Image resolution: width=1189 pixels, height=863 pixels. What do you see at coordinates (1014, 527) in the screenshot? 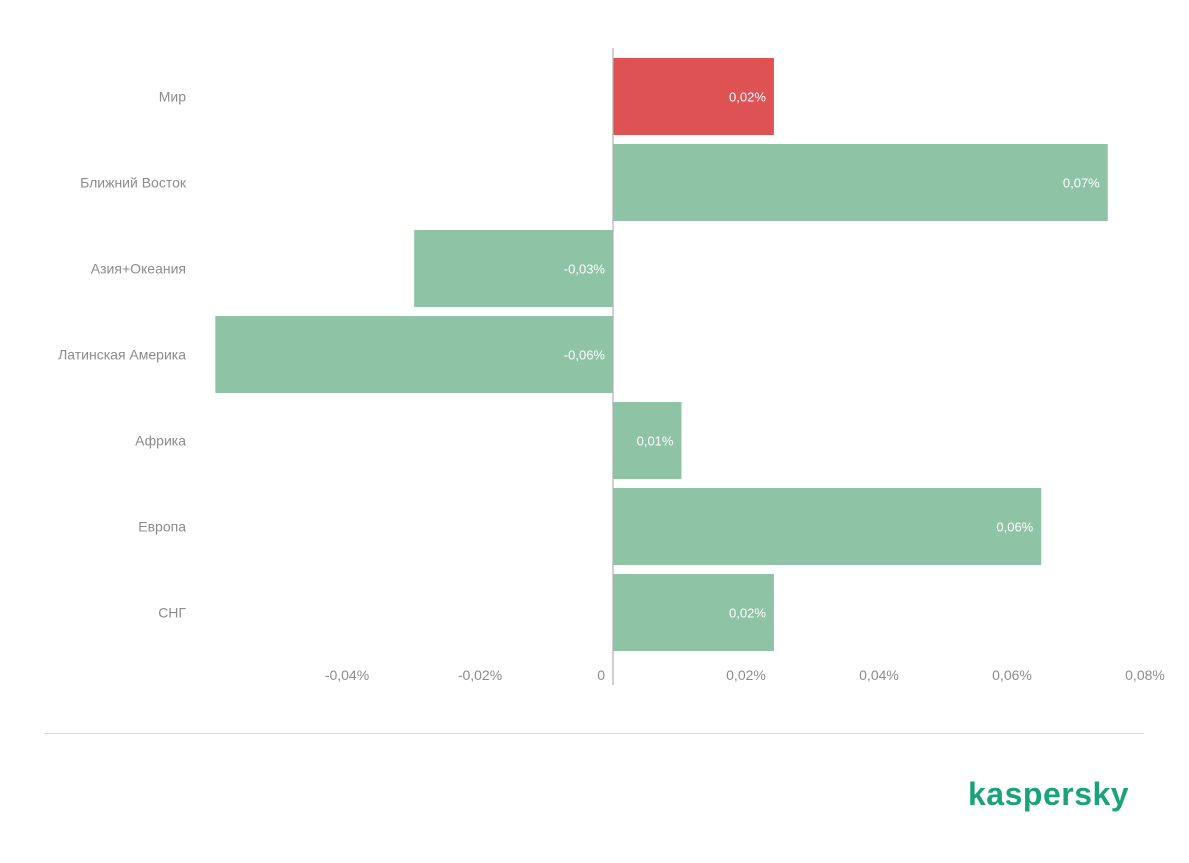
I see `data-label: 0,06%` at bounding box center [1014, 527].